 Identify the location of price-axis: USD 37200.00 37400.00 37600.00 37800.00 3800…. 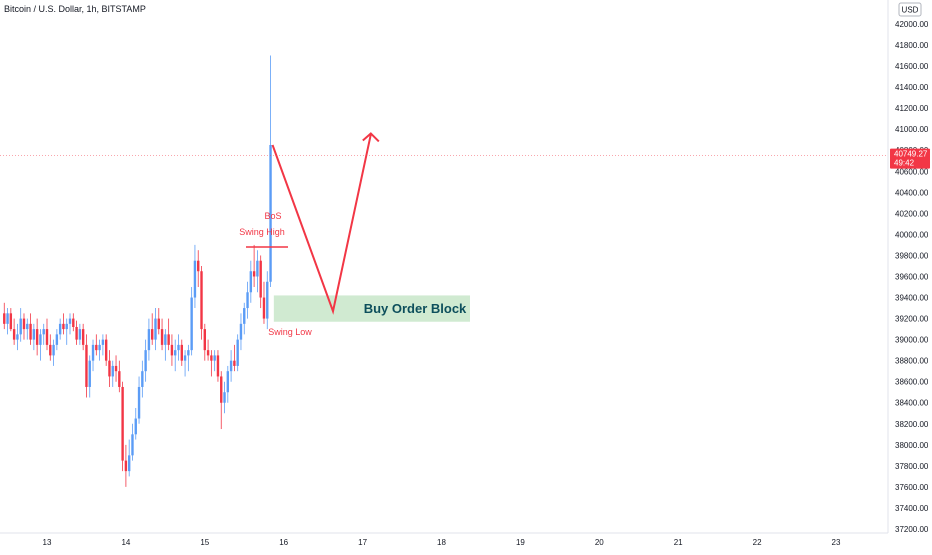
(908, 267).